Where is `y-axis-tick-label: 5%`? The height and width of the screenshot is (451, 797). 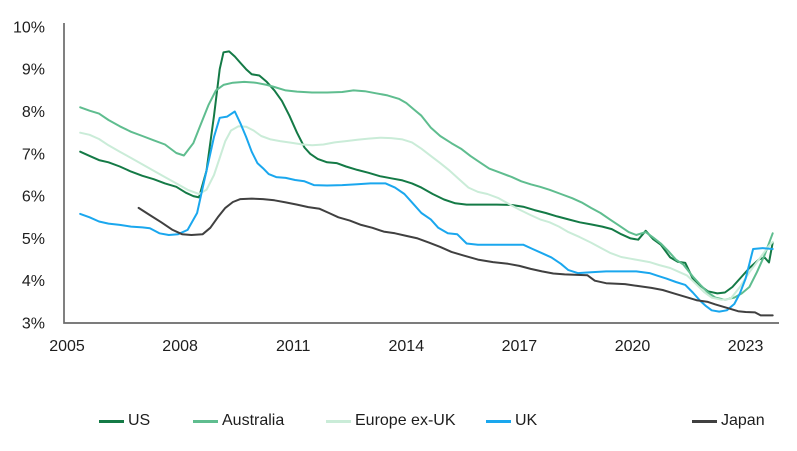
y-axis-tick-label: 5% is located at coordinates (33, 239).